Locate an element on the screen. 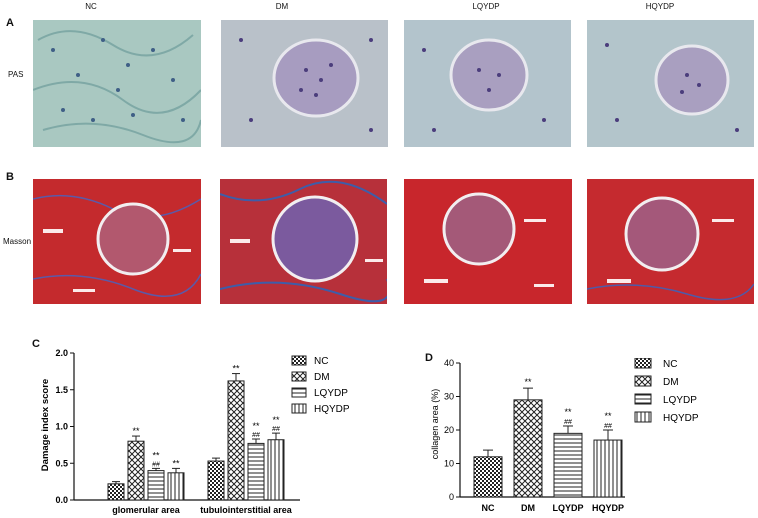  y-tick-label-d: 30 is located at coordinates (449, 397).